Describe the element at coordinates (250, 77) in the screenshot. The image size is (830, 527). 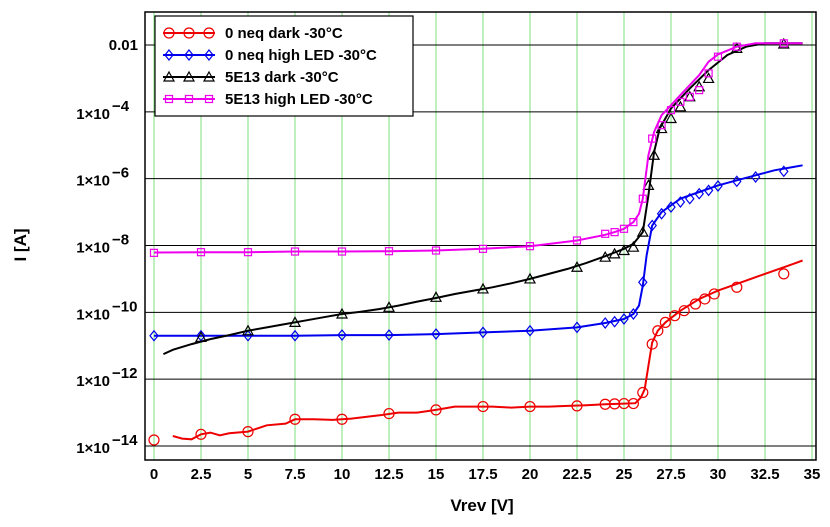
I see `legend-item: 5E13 dark -30°C` at that location.